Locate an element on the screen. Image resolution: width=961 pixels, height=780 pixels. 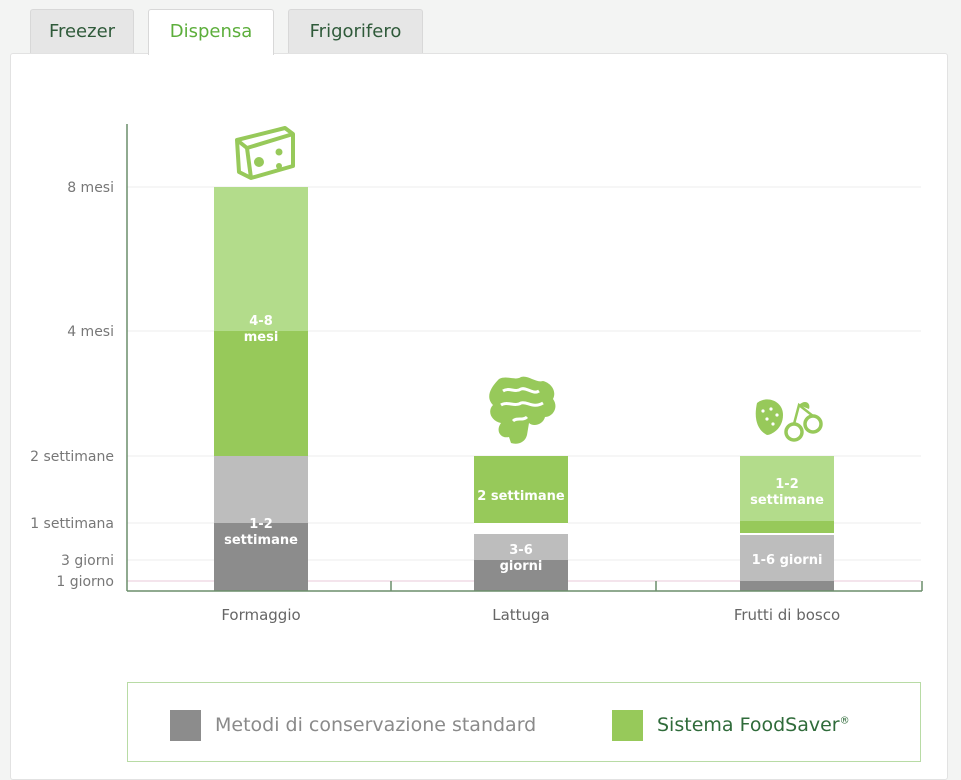
legend-label-foodsaver: Sistema FoodSaver® is located at coordinates (753, 725).